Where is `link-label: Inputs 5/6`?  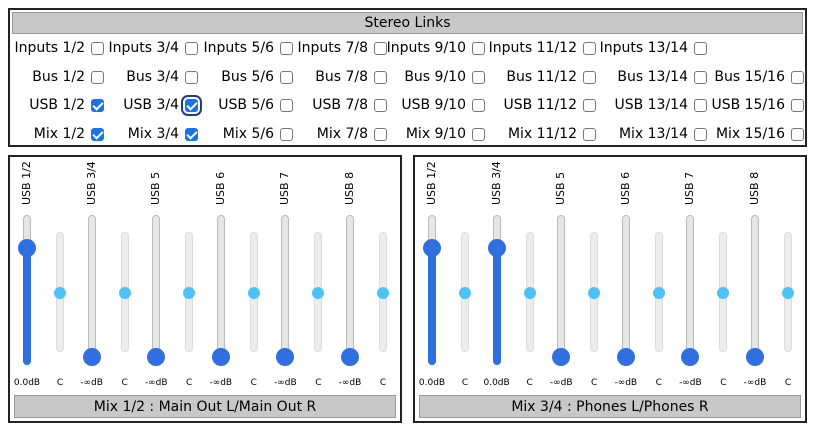
link-label: Inputs 5/6 is located at coordinates (238, 48).